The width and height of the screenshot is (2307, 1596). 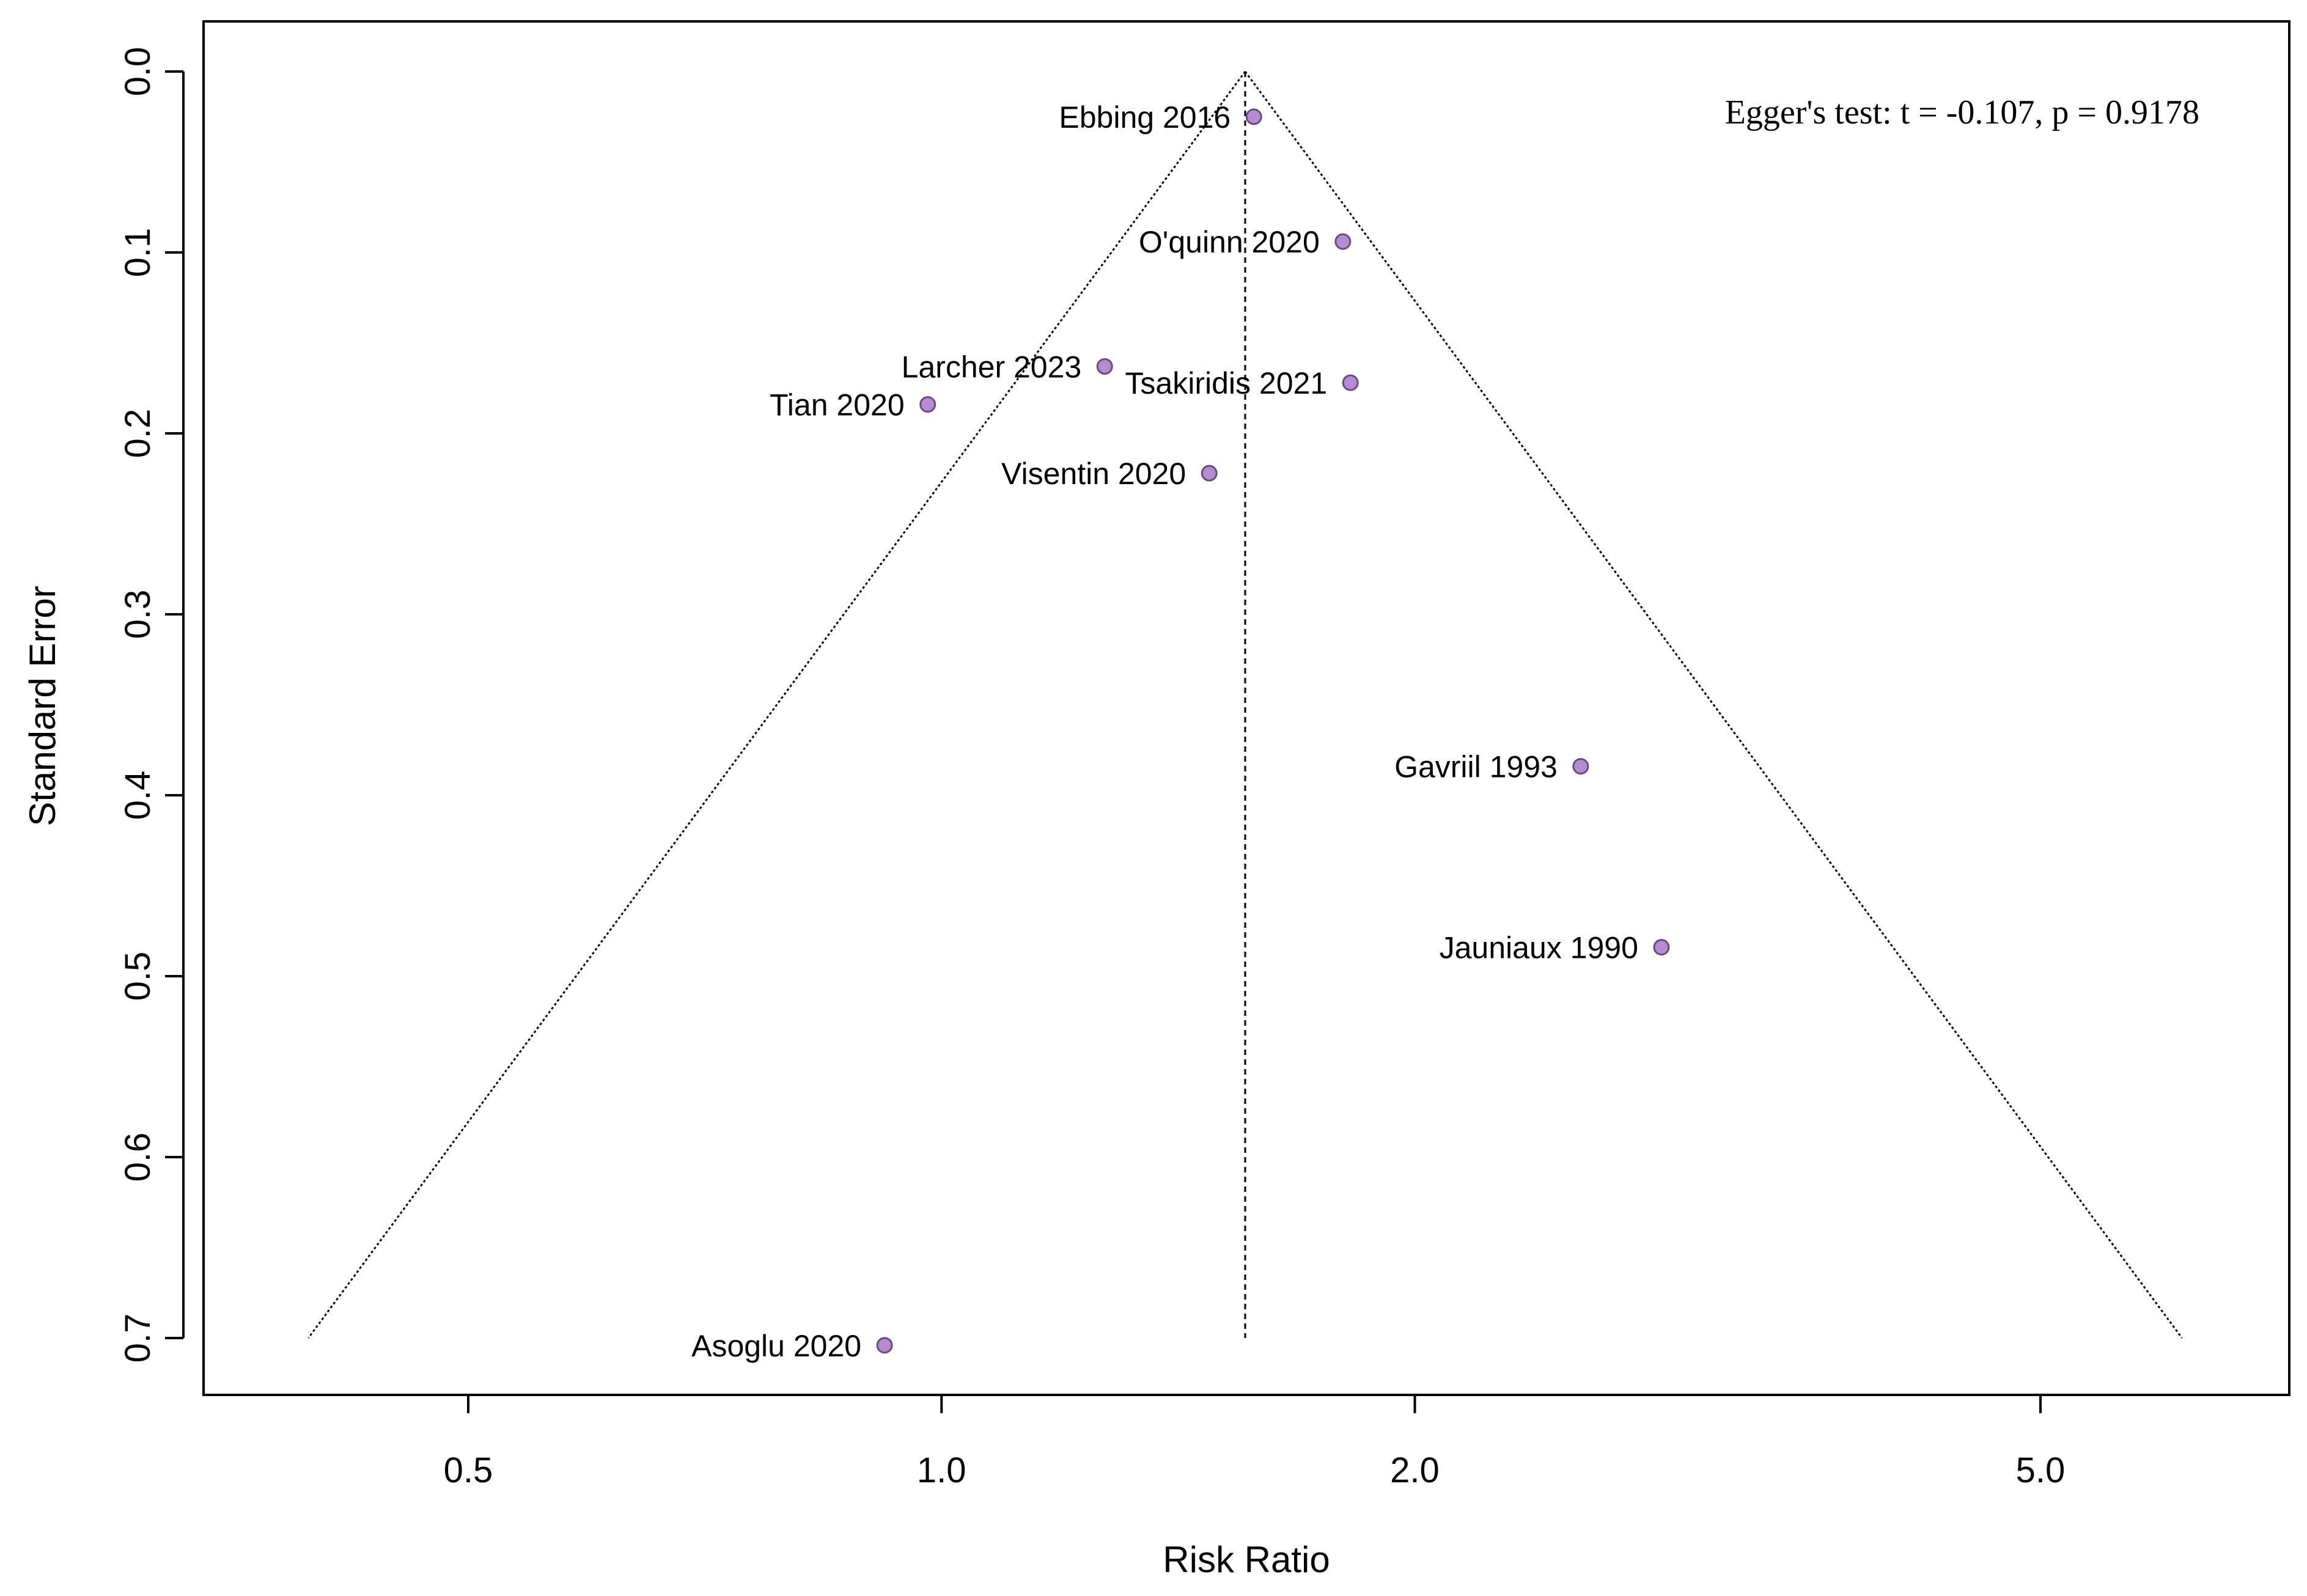 I want to click on data-point-label: Visentin 2020, so click(x=1093, y=474).